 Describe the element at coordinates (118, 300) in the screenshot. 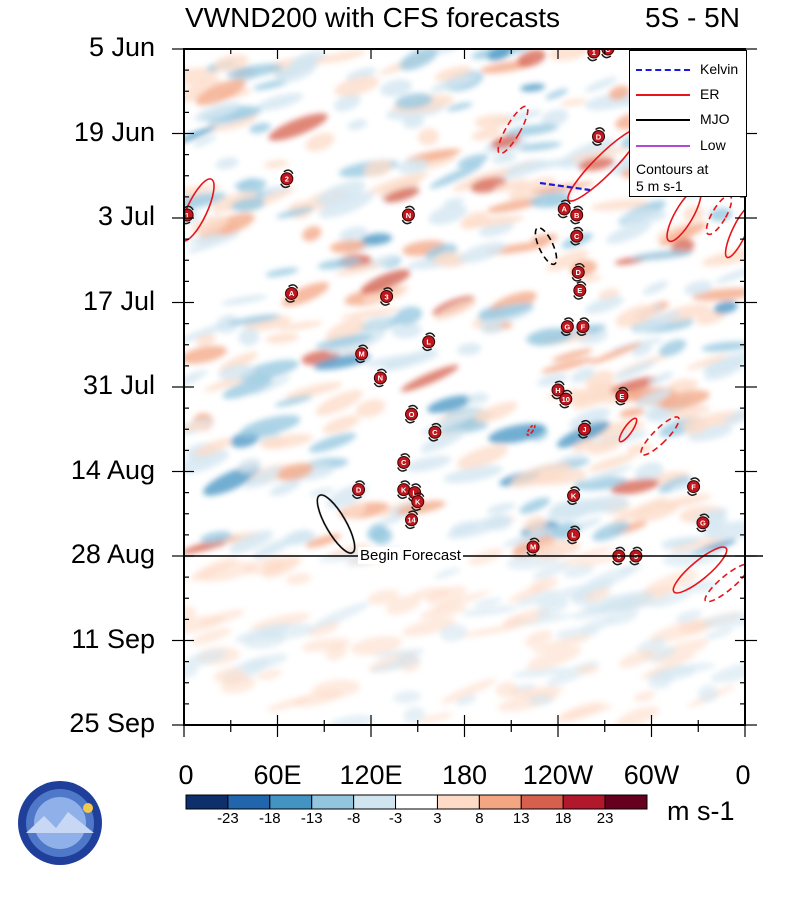

I see `y-tick-label: 17 Jul` at that location.